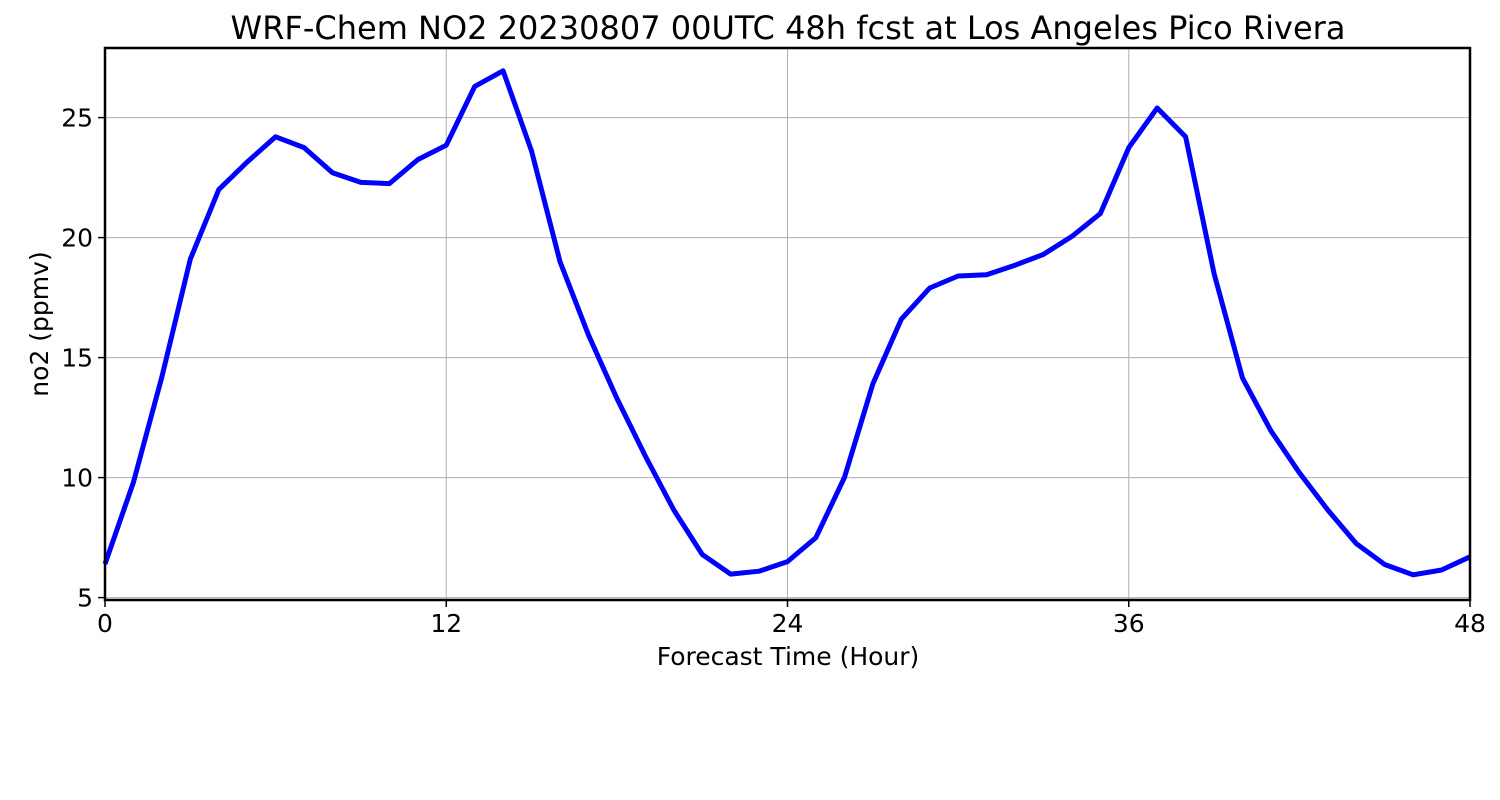 This screenshot has height=800, width=1500. What do you see at coordinates (1129, 623) in the screenshot?
I see `x-tick-label: 36` at bounding box center [1129, 623].